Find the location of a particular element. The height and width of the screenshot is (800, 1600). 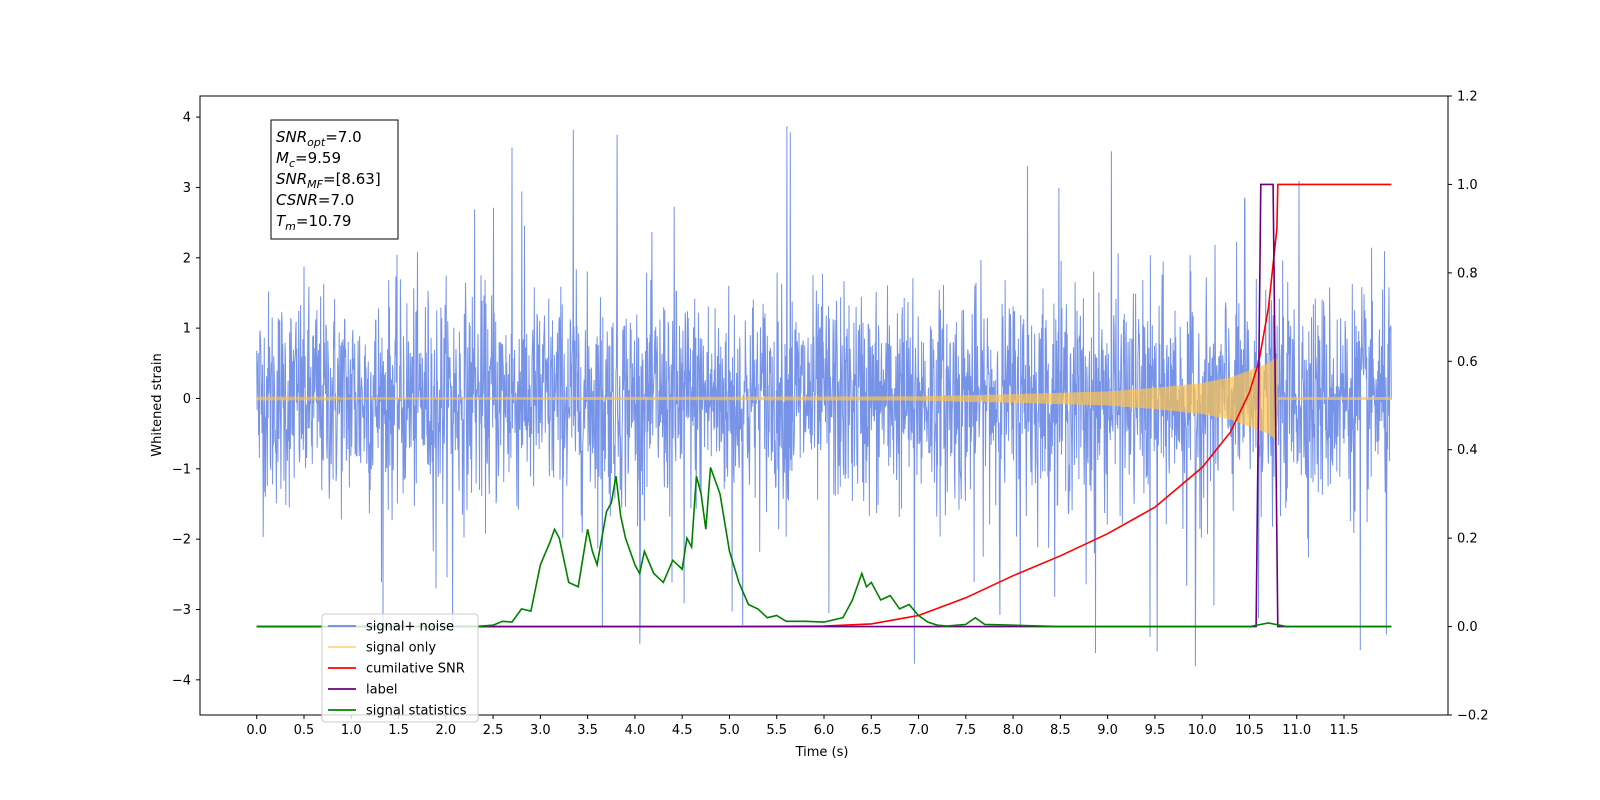

x-tick-label: 5.0 is located at coordinates (729, 730).